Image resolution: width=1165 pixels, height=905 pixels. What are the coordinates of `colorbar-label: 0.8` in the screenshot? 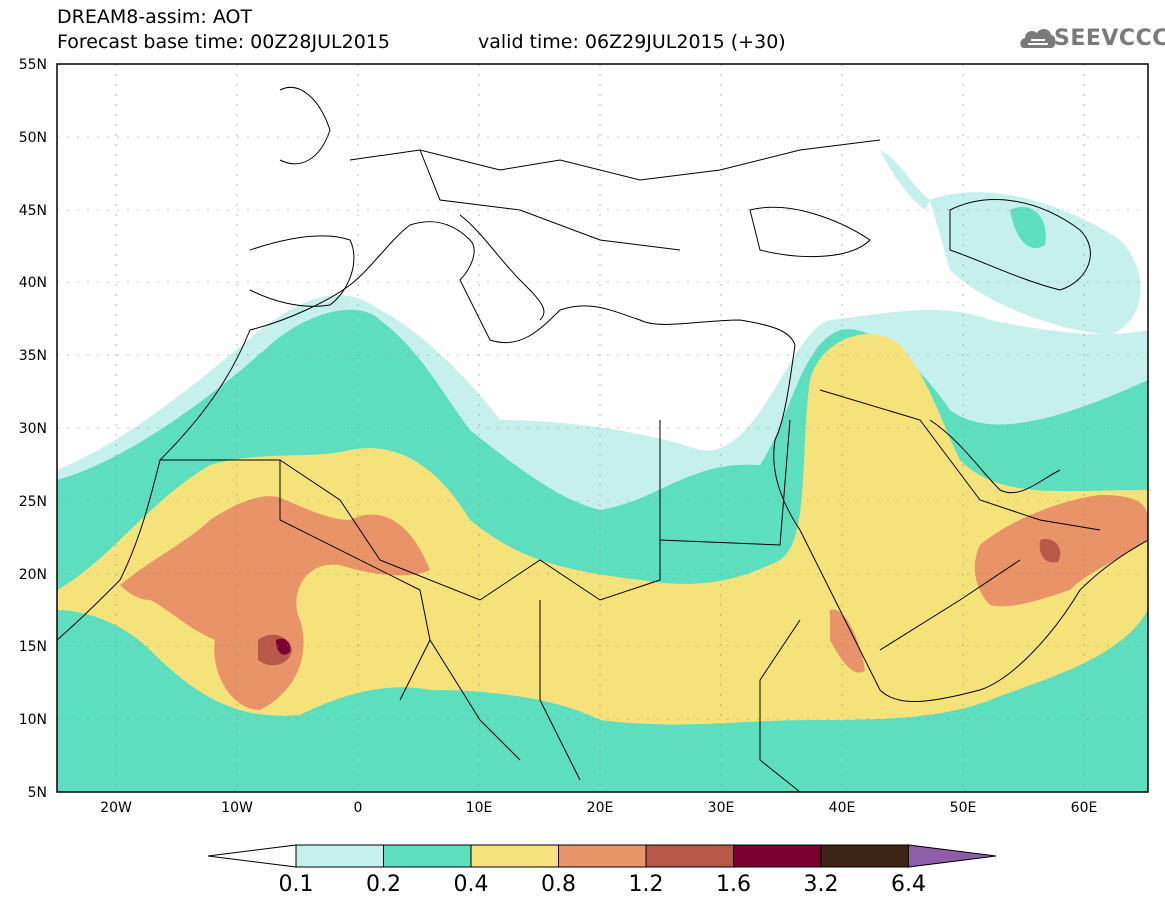 It's located at (558, 884).